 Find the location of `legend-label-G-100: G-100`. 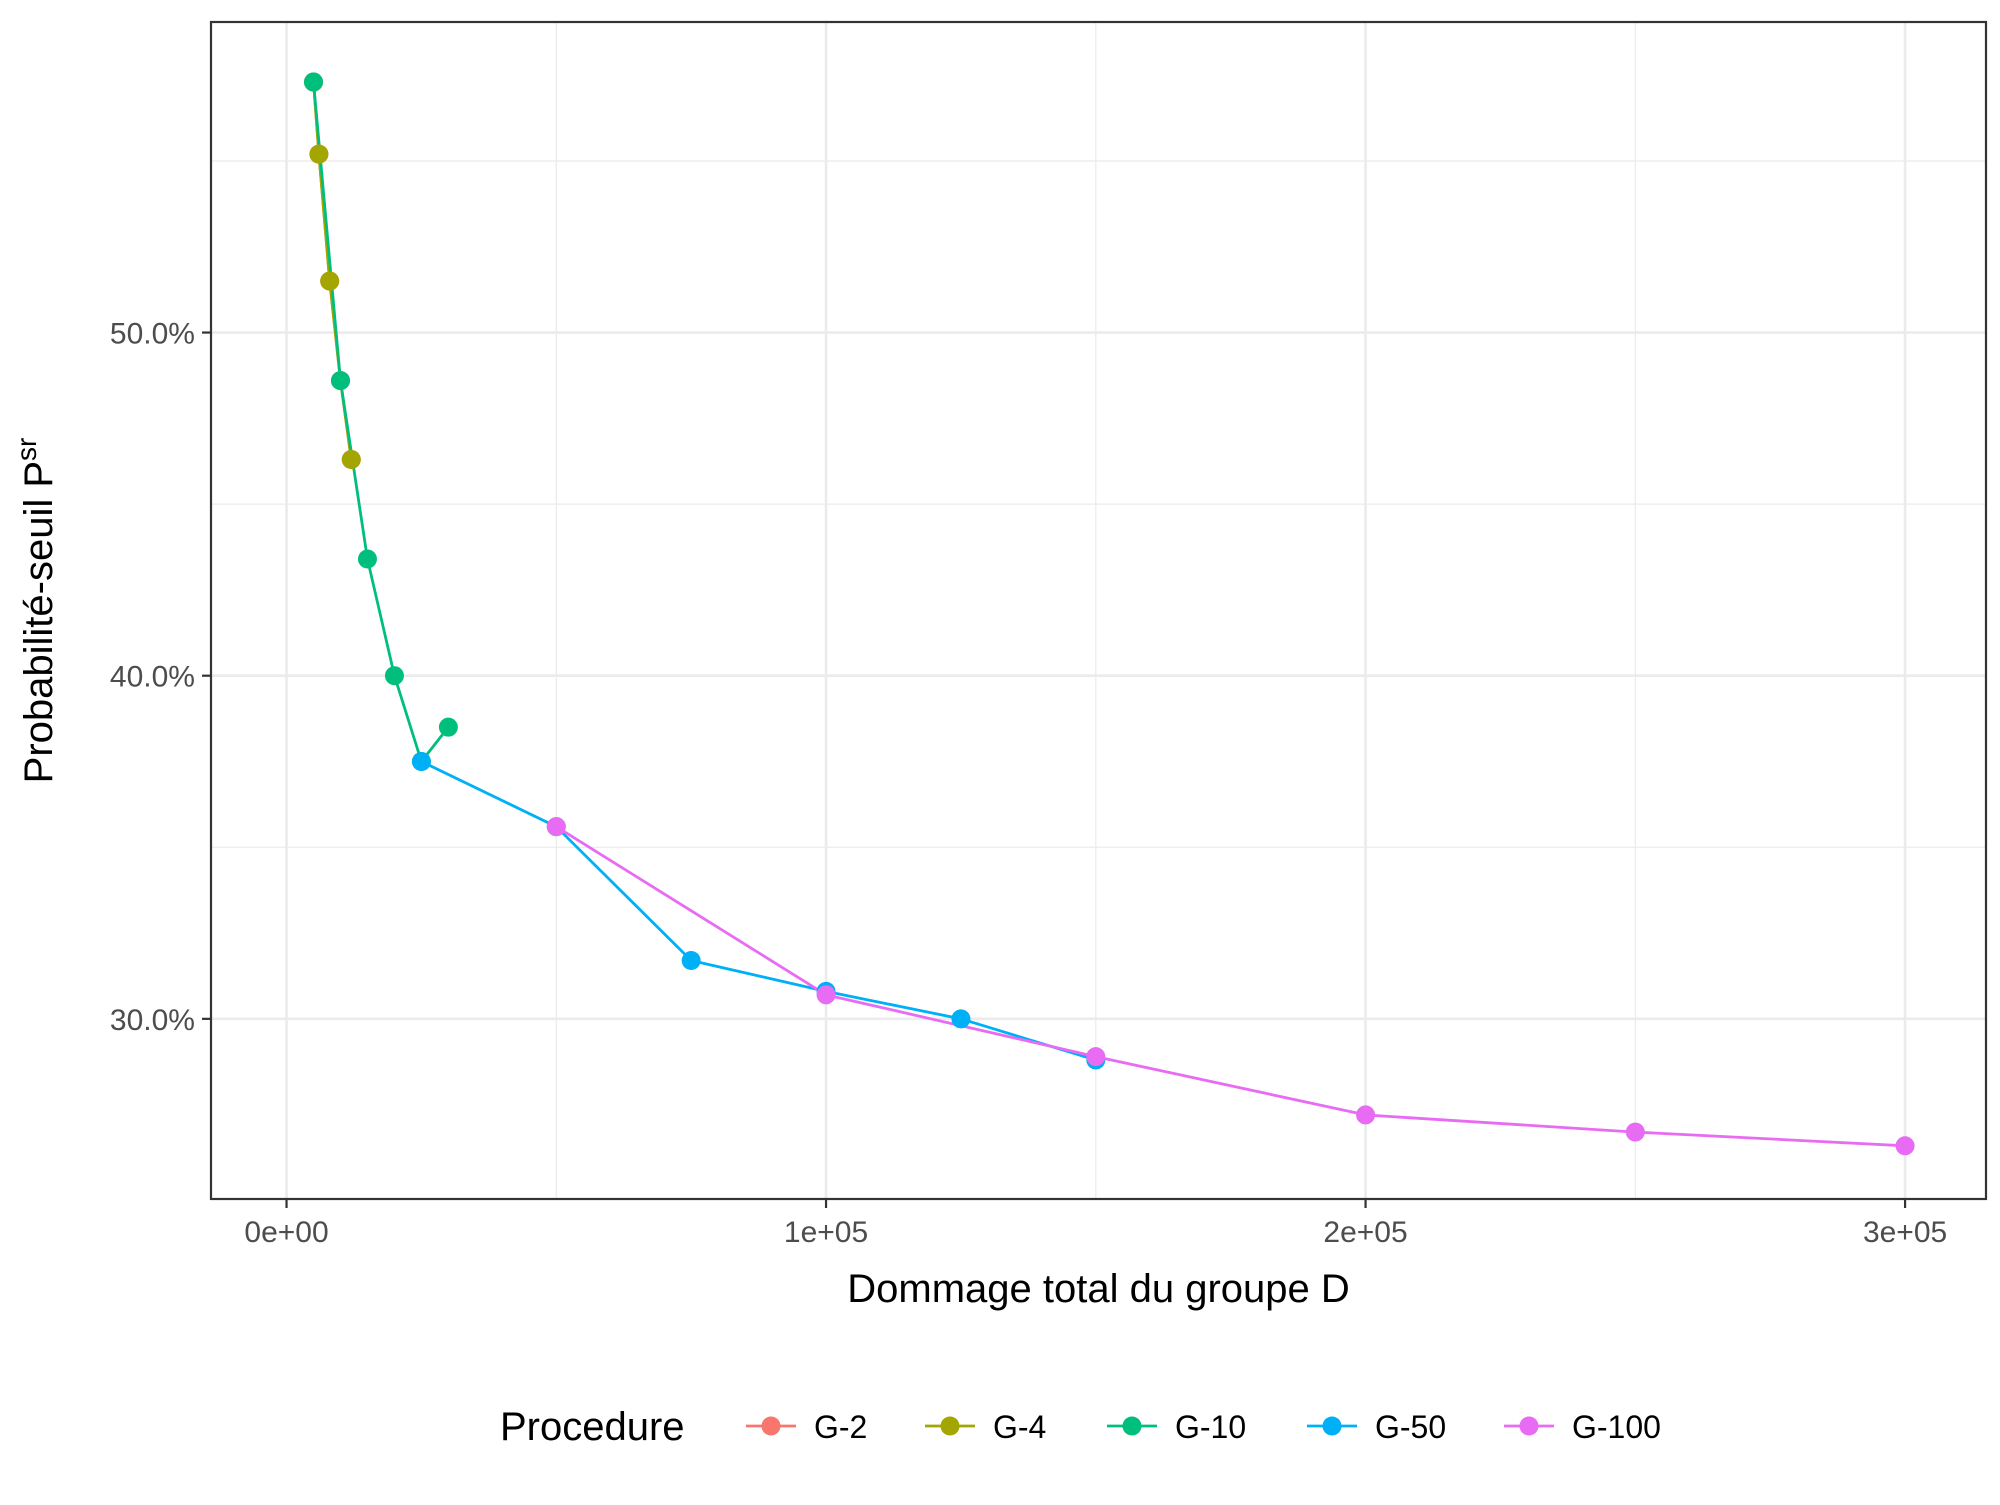

legend-label-G-100: G-100 is located at coordinates (1616, 1427).